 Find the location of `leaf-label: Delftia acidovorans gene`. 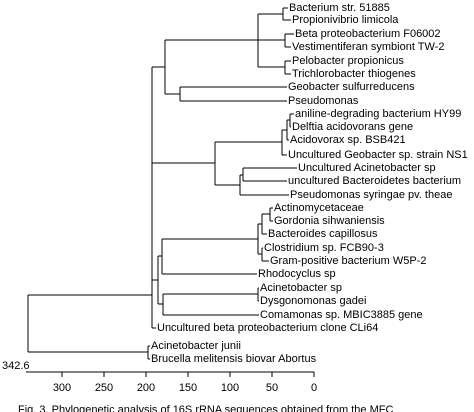

leaf-label: Delftia acidovorans gene is located at coordinates (352, 127).